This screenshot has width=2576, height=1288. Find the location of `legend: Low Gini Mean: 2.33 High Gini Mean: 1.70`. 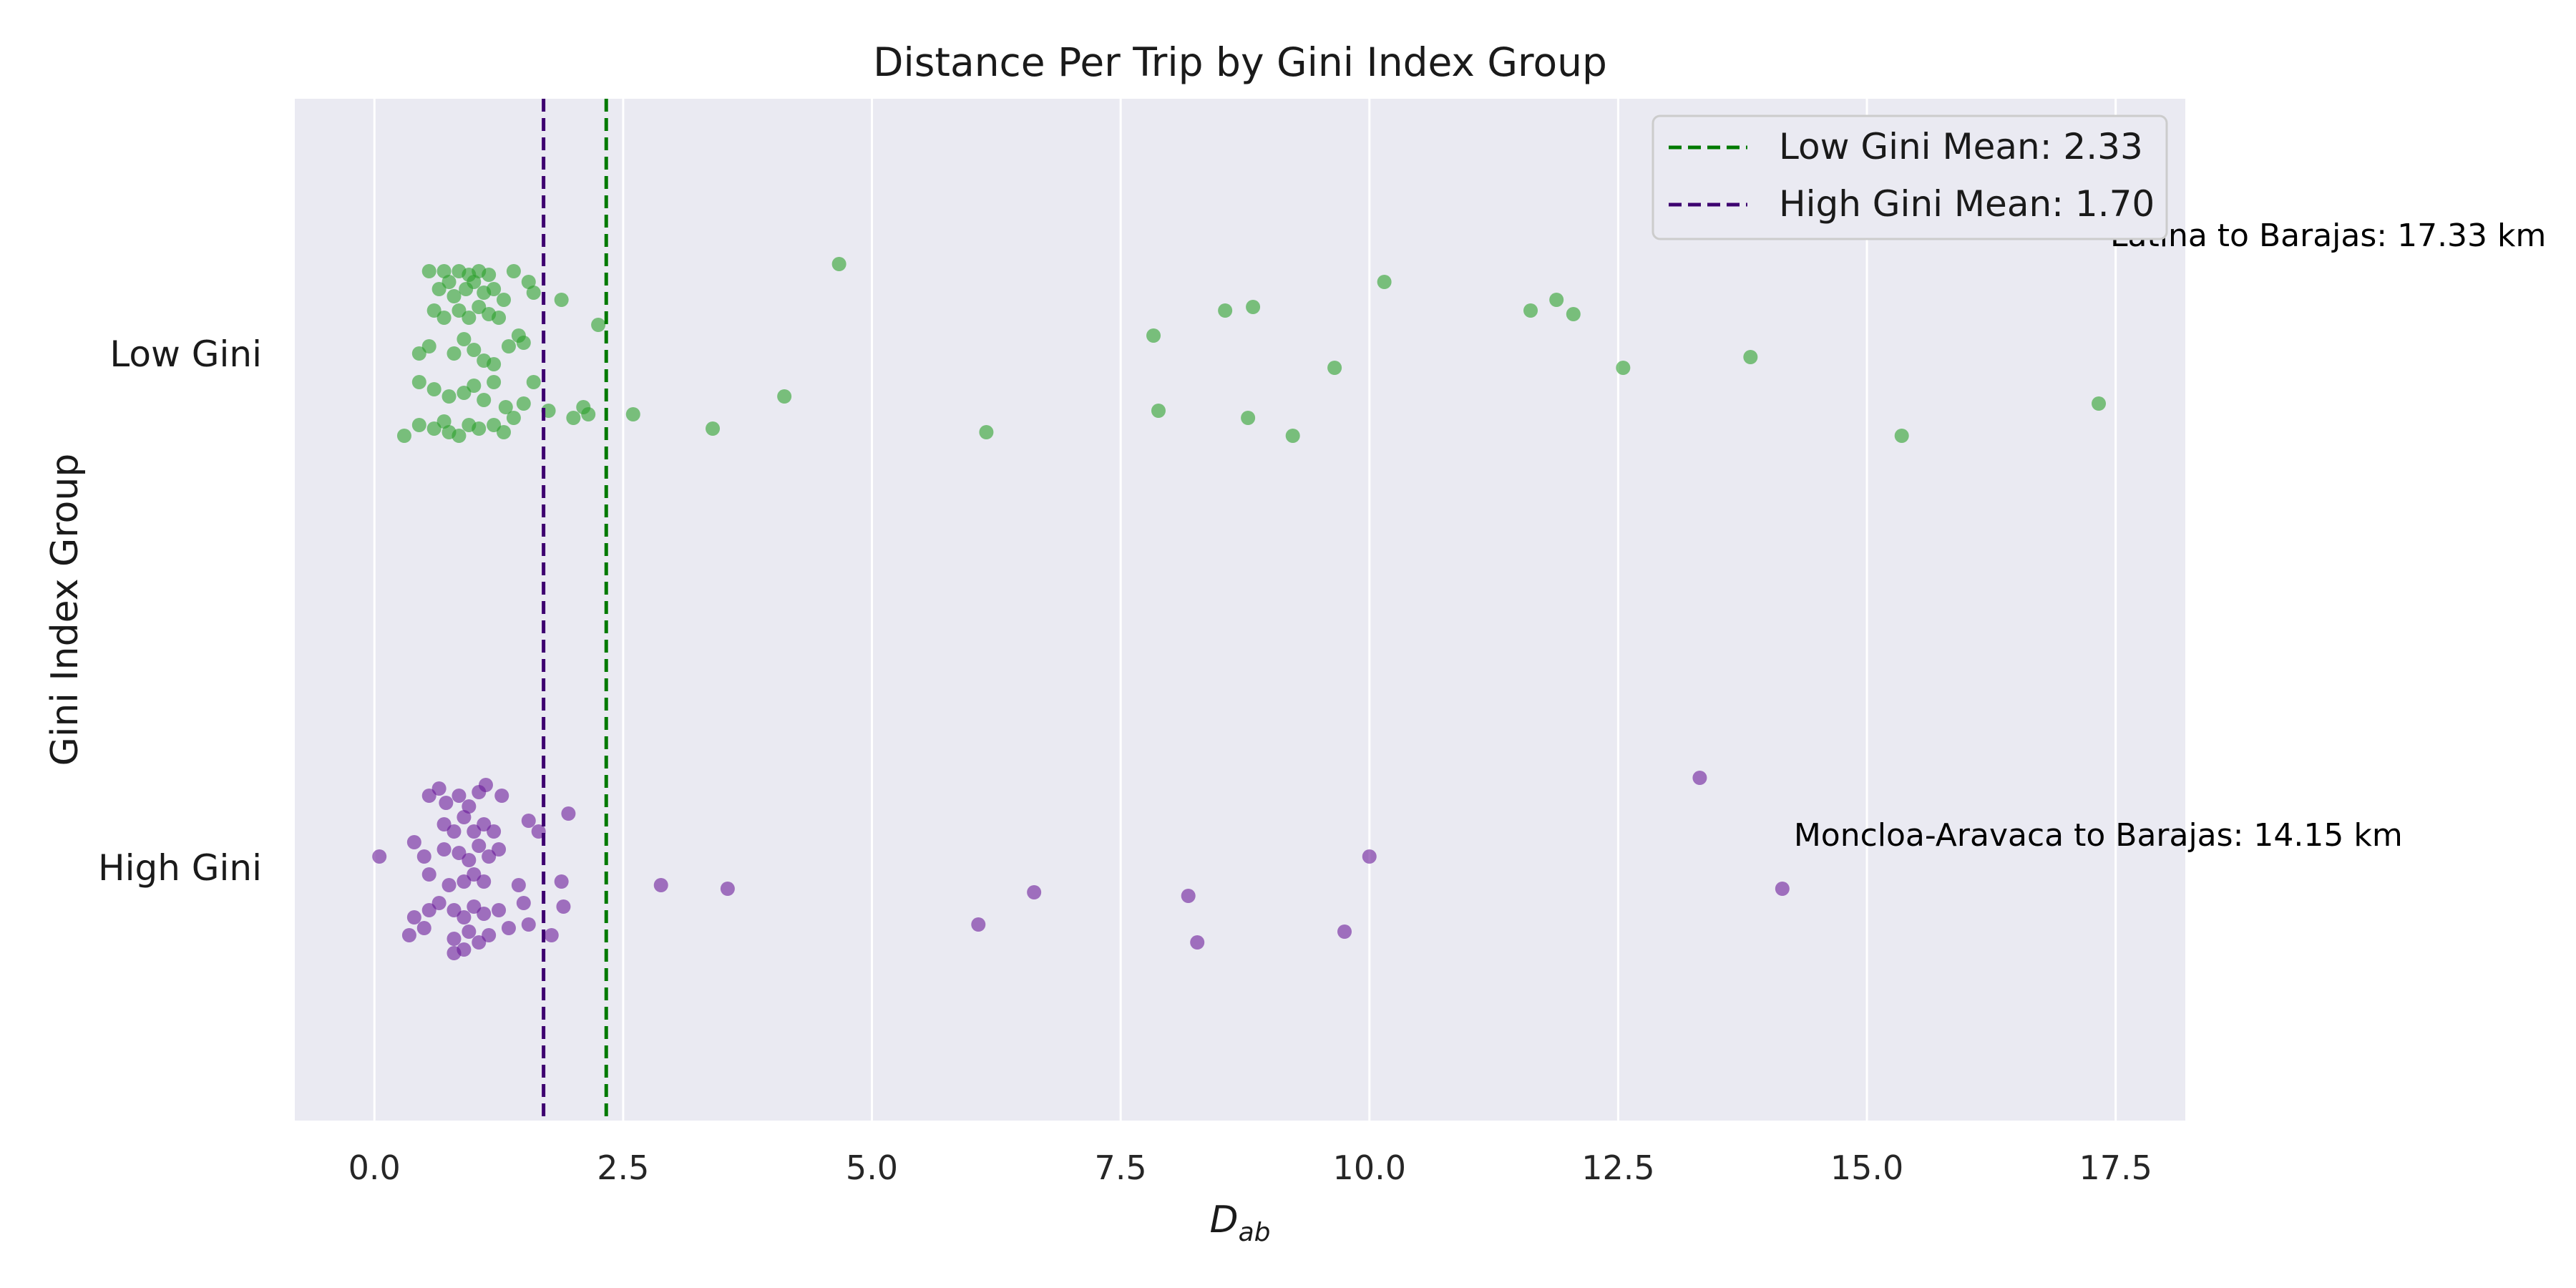

legend: Low Gini Mean: 2.33 High Gini Mean: 1.70 is located at coordinates (1910, 177).